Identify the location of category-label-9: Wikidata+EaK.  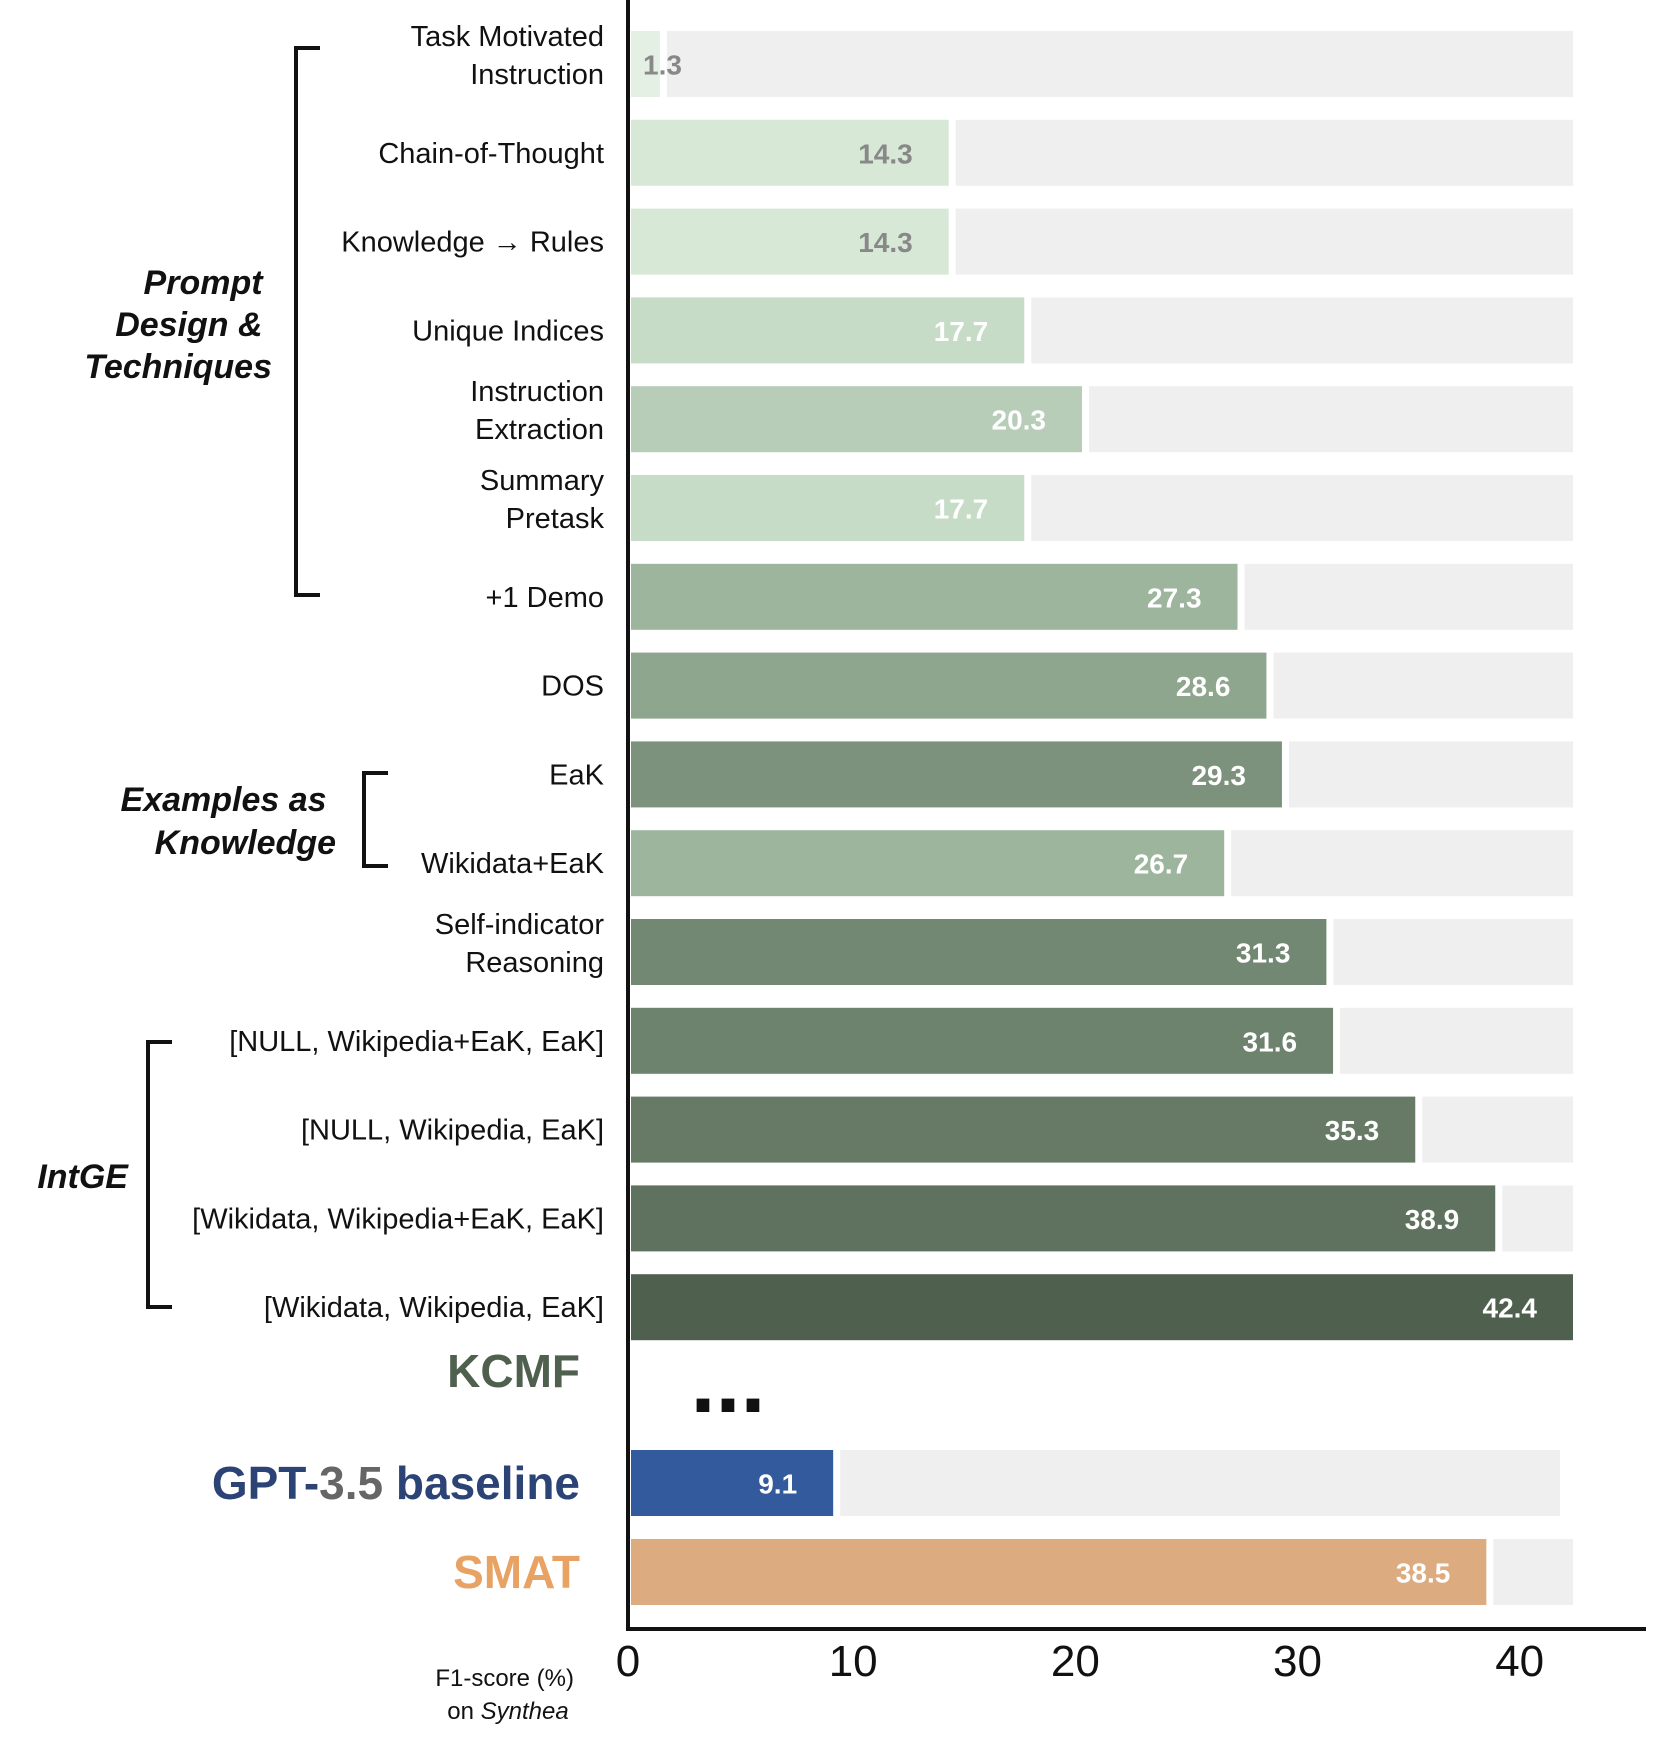
(513, 864).